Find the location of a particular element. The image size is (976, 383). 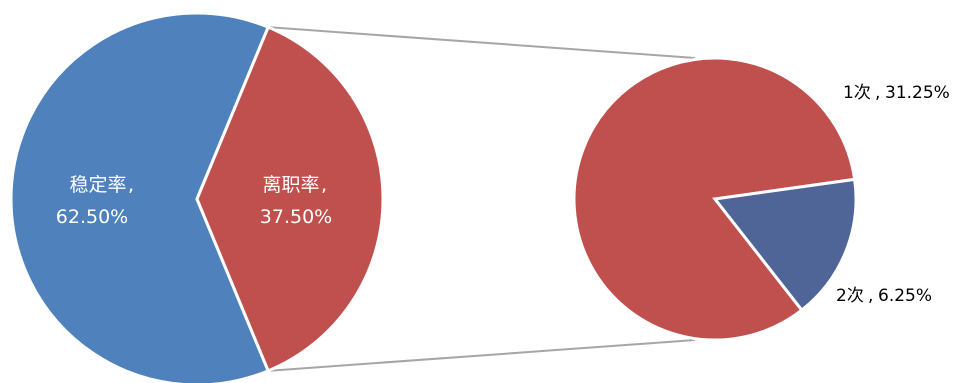

main-slice-label-name: 稳定率 is located at coordinates (97, 185).